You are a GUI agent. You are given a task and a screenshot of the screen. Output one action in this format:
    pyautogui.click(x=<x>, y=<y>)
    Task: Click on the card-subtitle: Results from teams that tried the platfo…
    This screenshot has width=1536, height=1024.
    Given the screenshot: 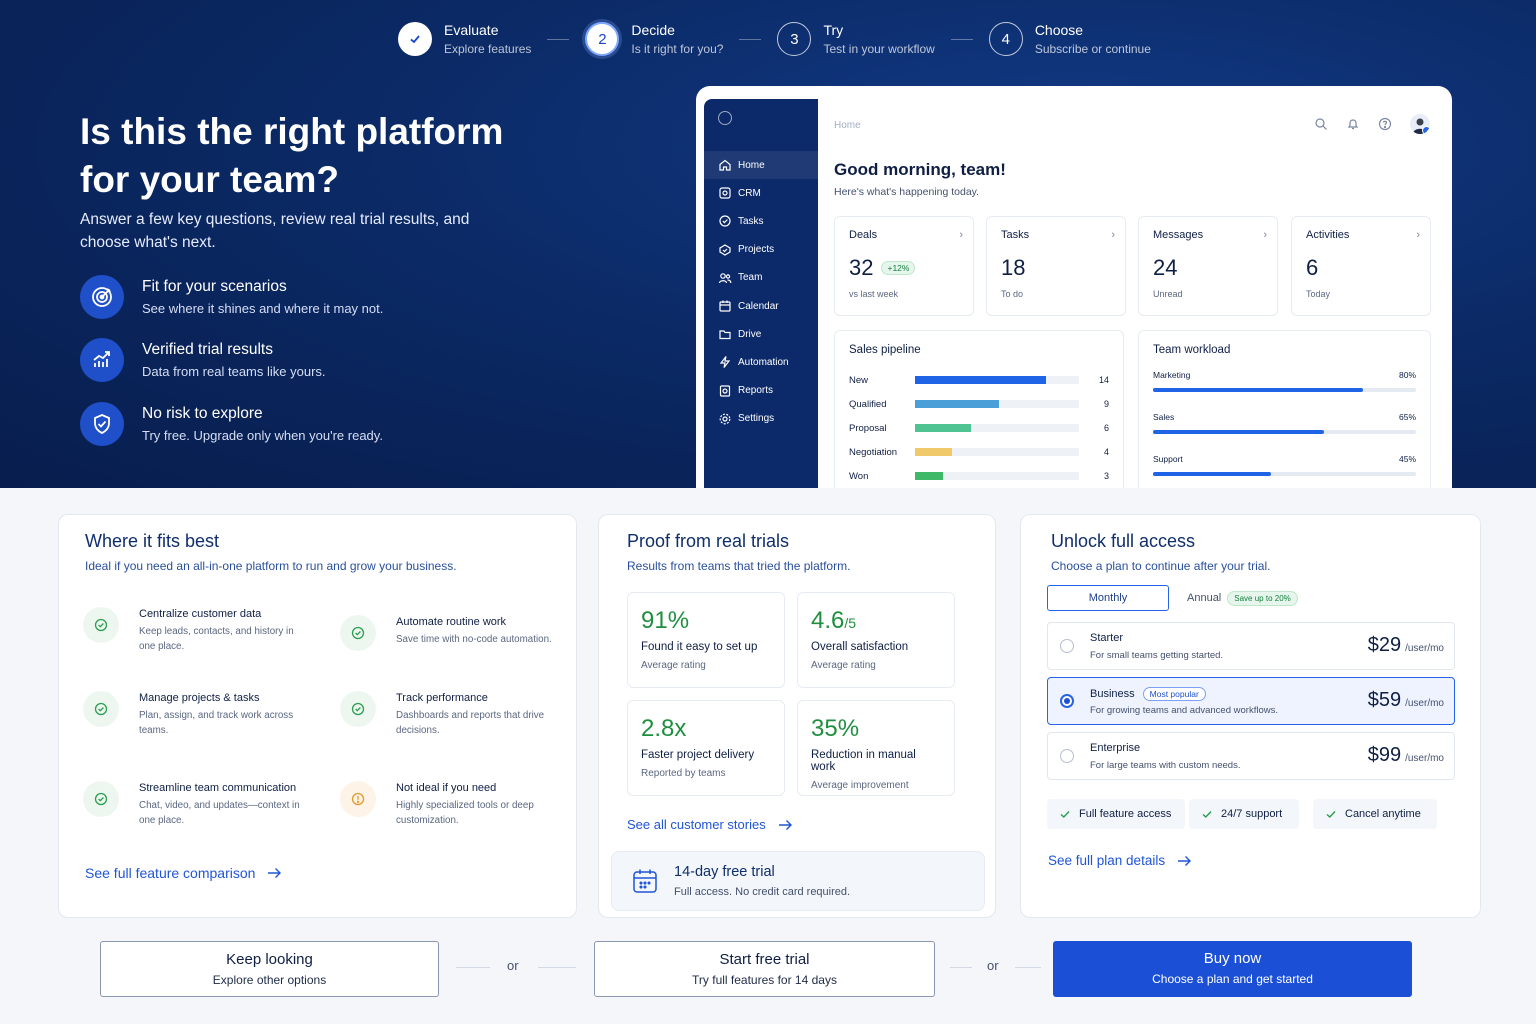 What is the action you would take?
    pyautogui.click(x=739, y=566)
    